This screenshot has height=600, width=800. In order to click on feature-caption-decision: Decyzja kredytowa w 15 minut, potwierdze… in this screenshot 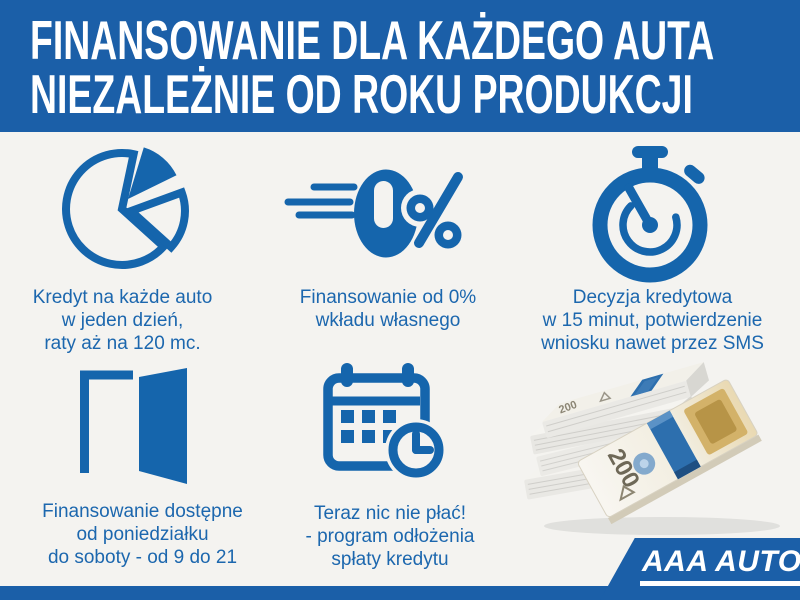, I will do `click(652, 320)`.